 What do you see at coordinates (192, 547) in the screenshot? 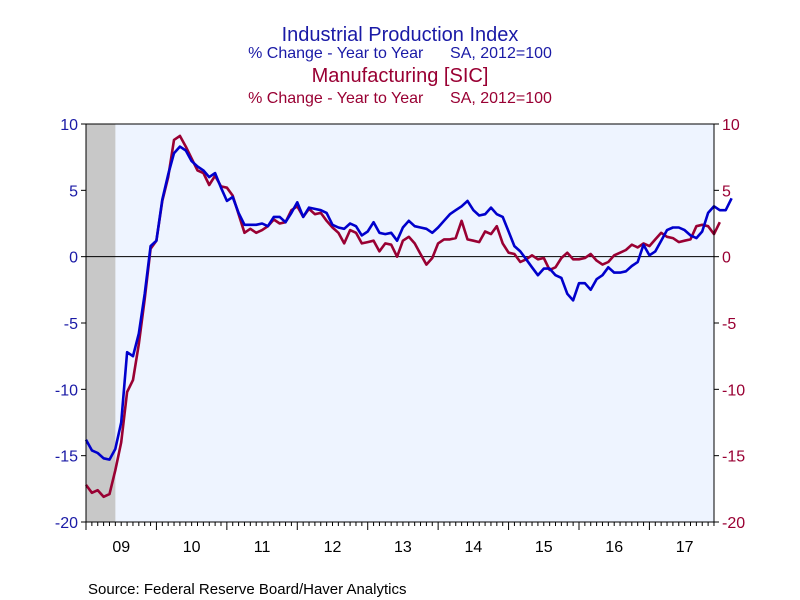
I see `x-tick-label: 10` at bounding box center [192, 547].